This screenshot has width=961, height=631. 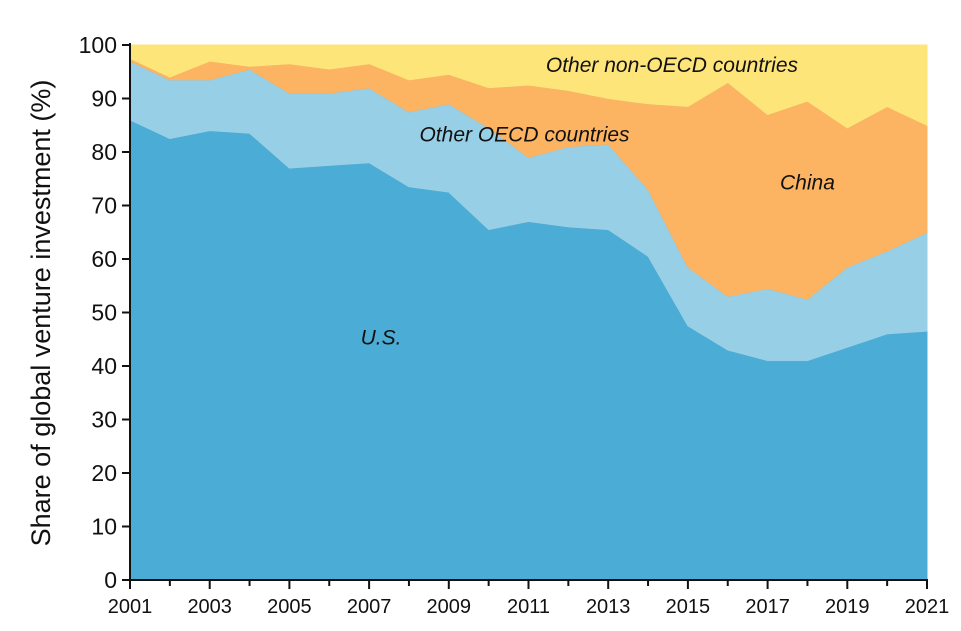 What do you see at coordinates (104, 527) in the screenshot?
I see `y-tick-label-10: 10` at bounding box center [104, 527].